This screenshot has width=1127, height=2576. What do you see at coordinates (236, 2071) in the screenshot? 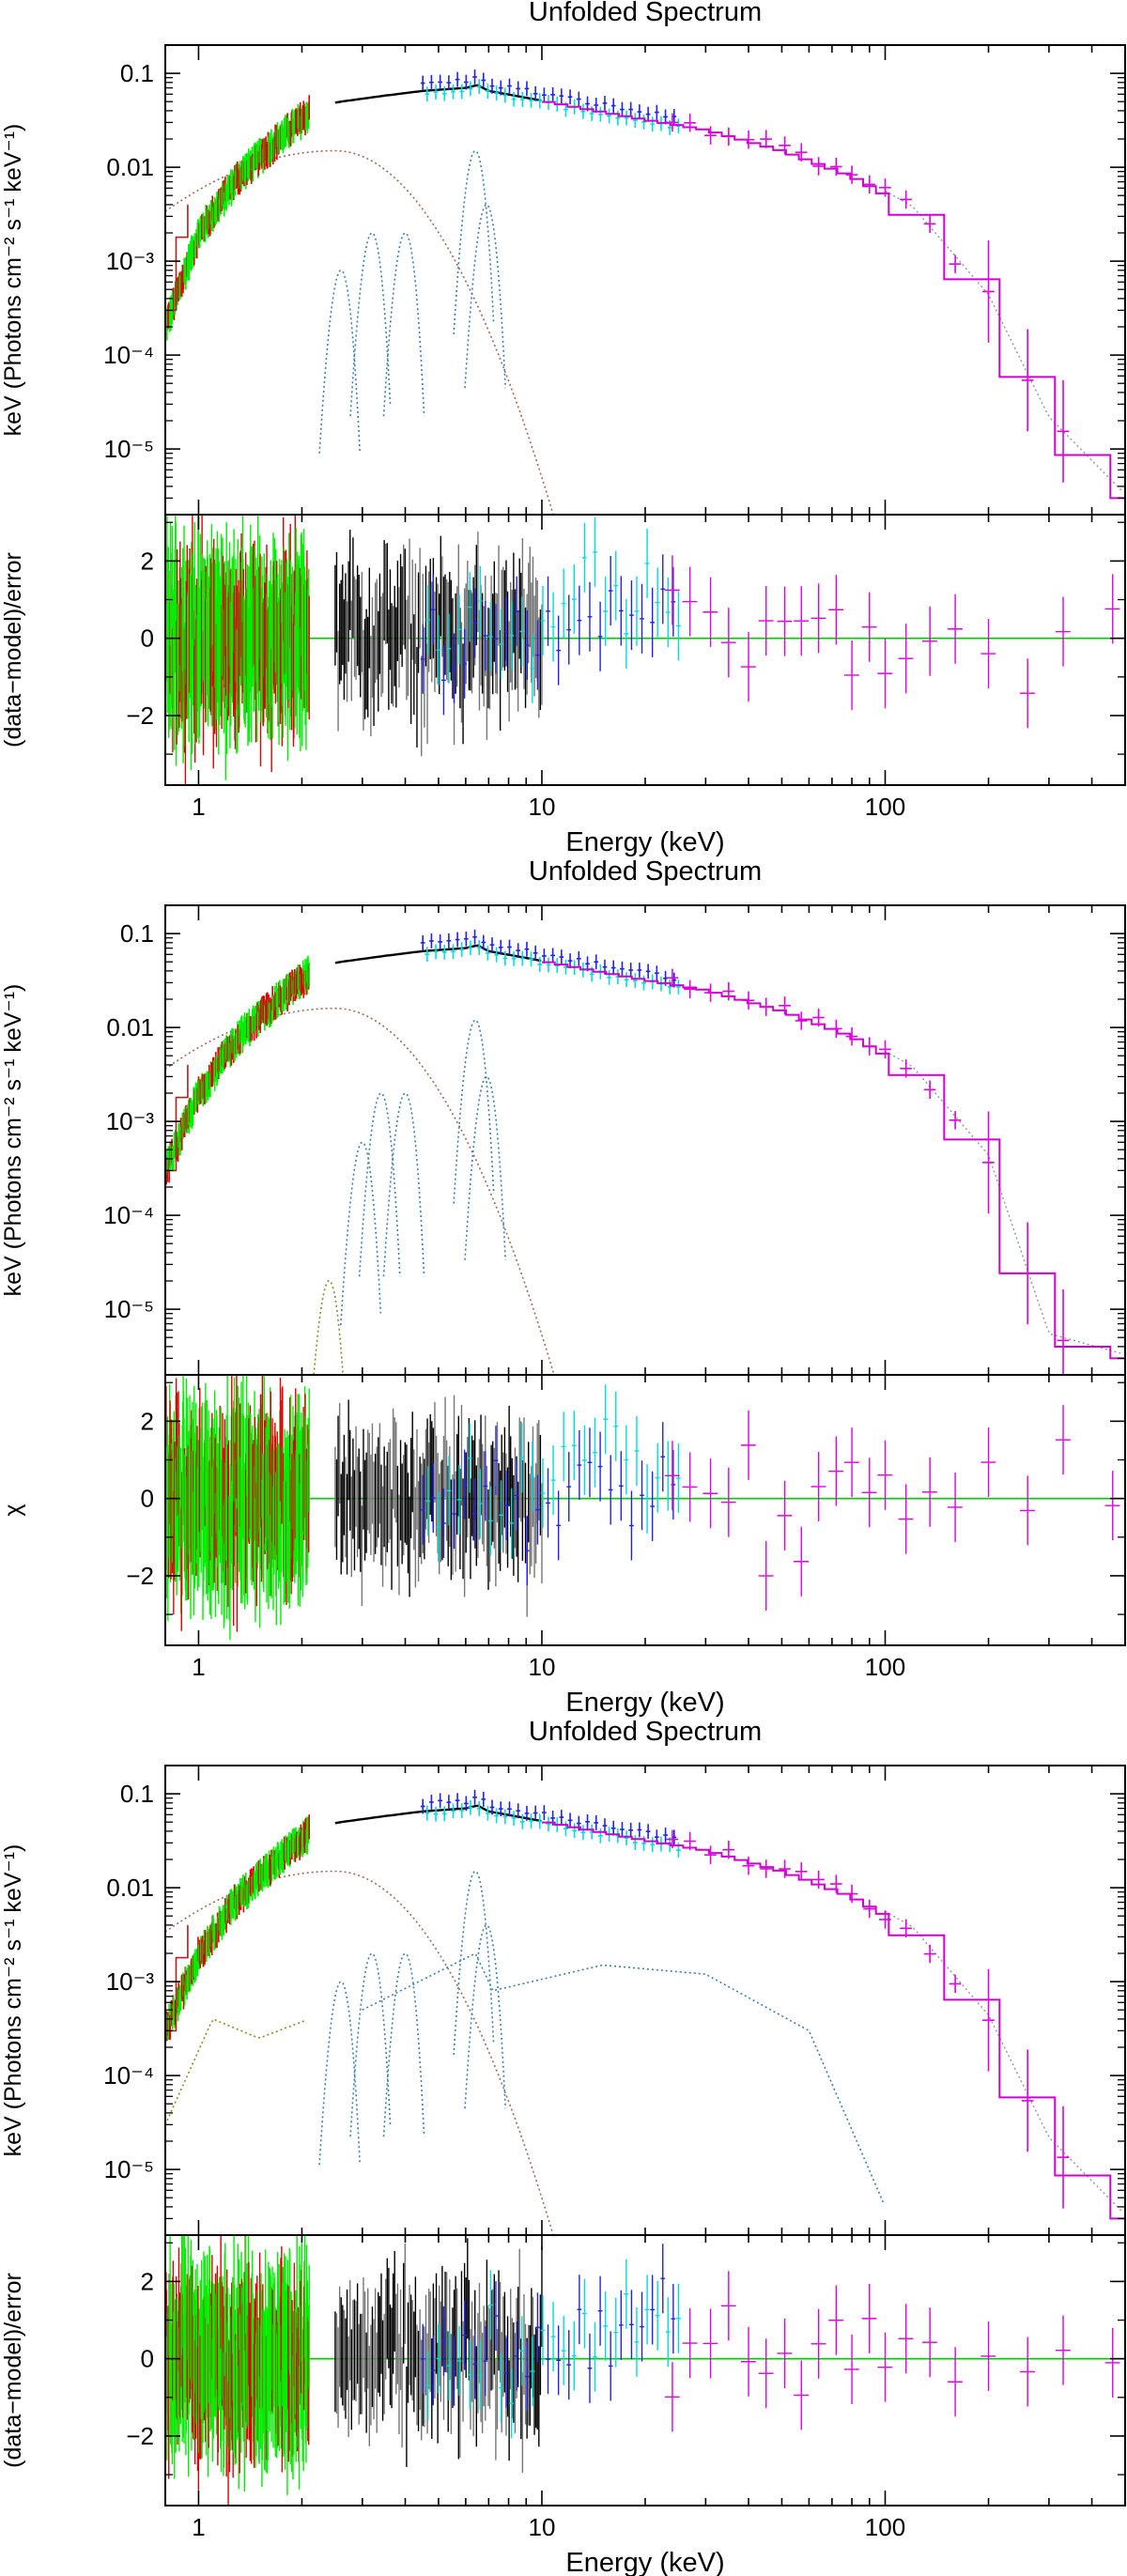
I see `model-component-soft-bump` at bounding box center [236, 2071].